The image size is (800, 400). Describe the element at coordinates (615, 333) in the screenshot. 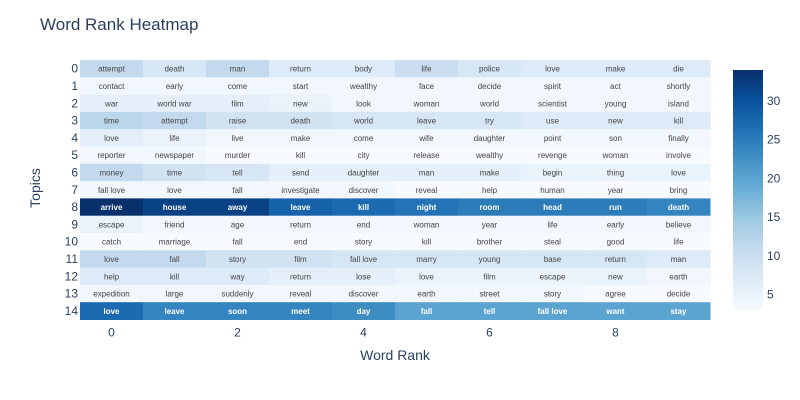

I see `x-tick-label: 8` at that location.